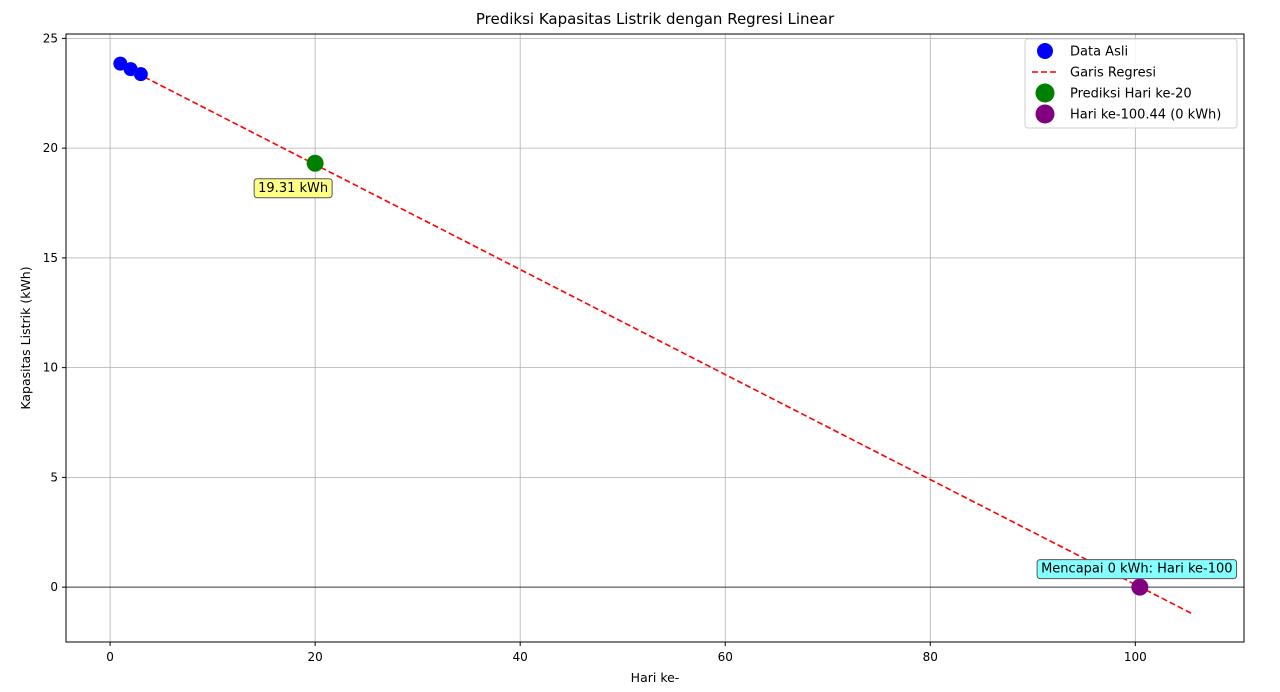  I want to click on y-tick-label: 10, so click(50, 368).